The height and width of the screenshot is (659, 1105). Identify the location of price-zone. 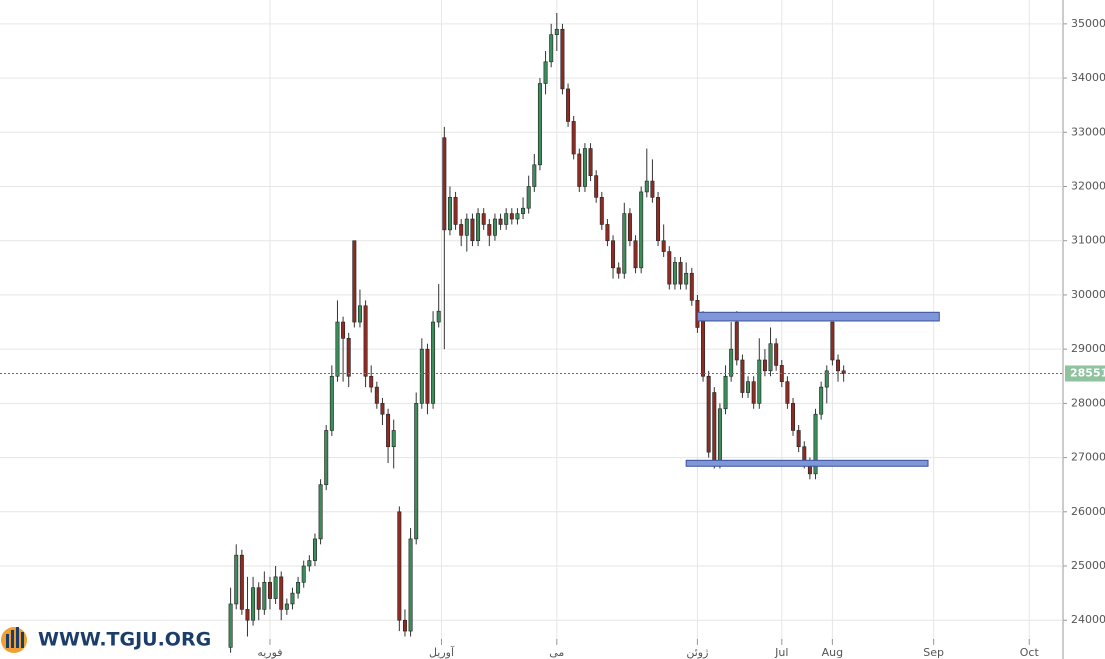
(807, 463).